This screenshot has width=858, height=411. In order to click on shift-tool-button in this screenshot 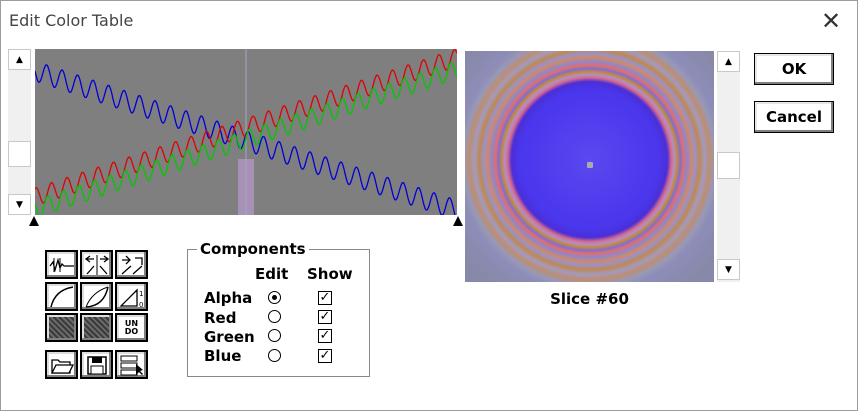, I will do `click(131, 264)`.